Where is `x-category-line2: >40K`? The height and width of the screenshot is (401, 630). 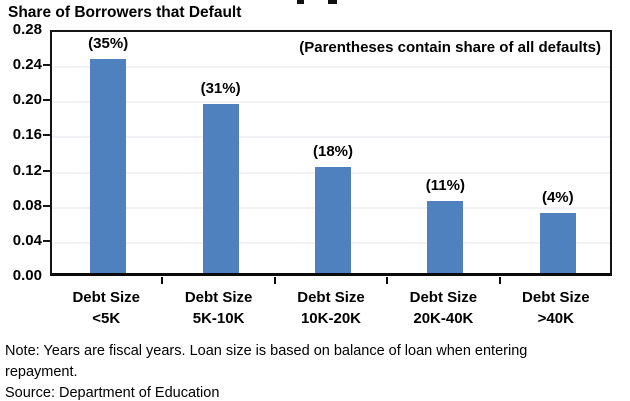 x-category-line2: >40K is located at coordinates (555, 318).